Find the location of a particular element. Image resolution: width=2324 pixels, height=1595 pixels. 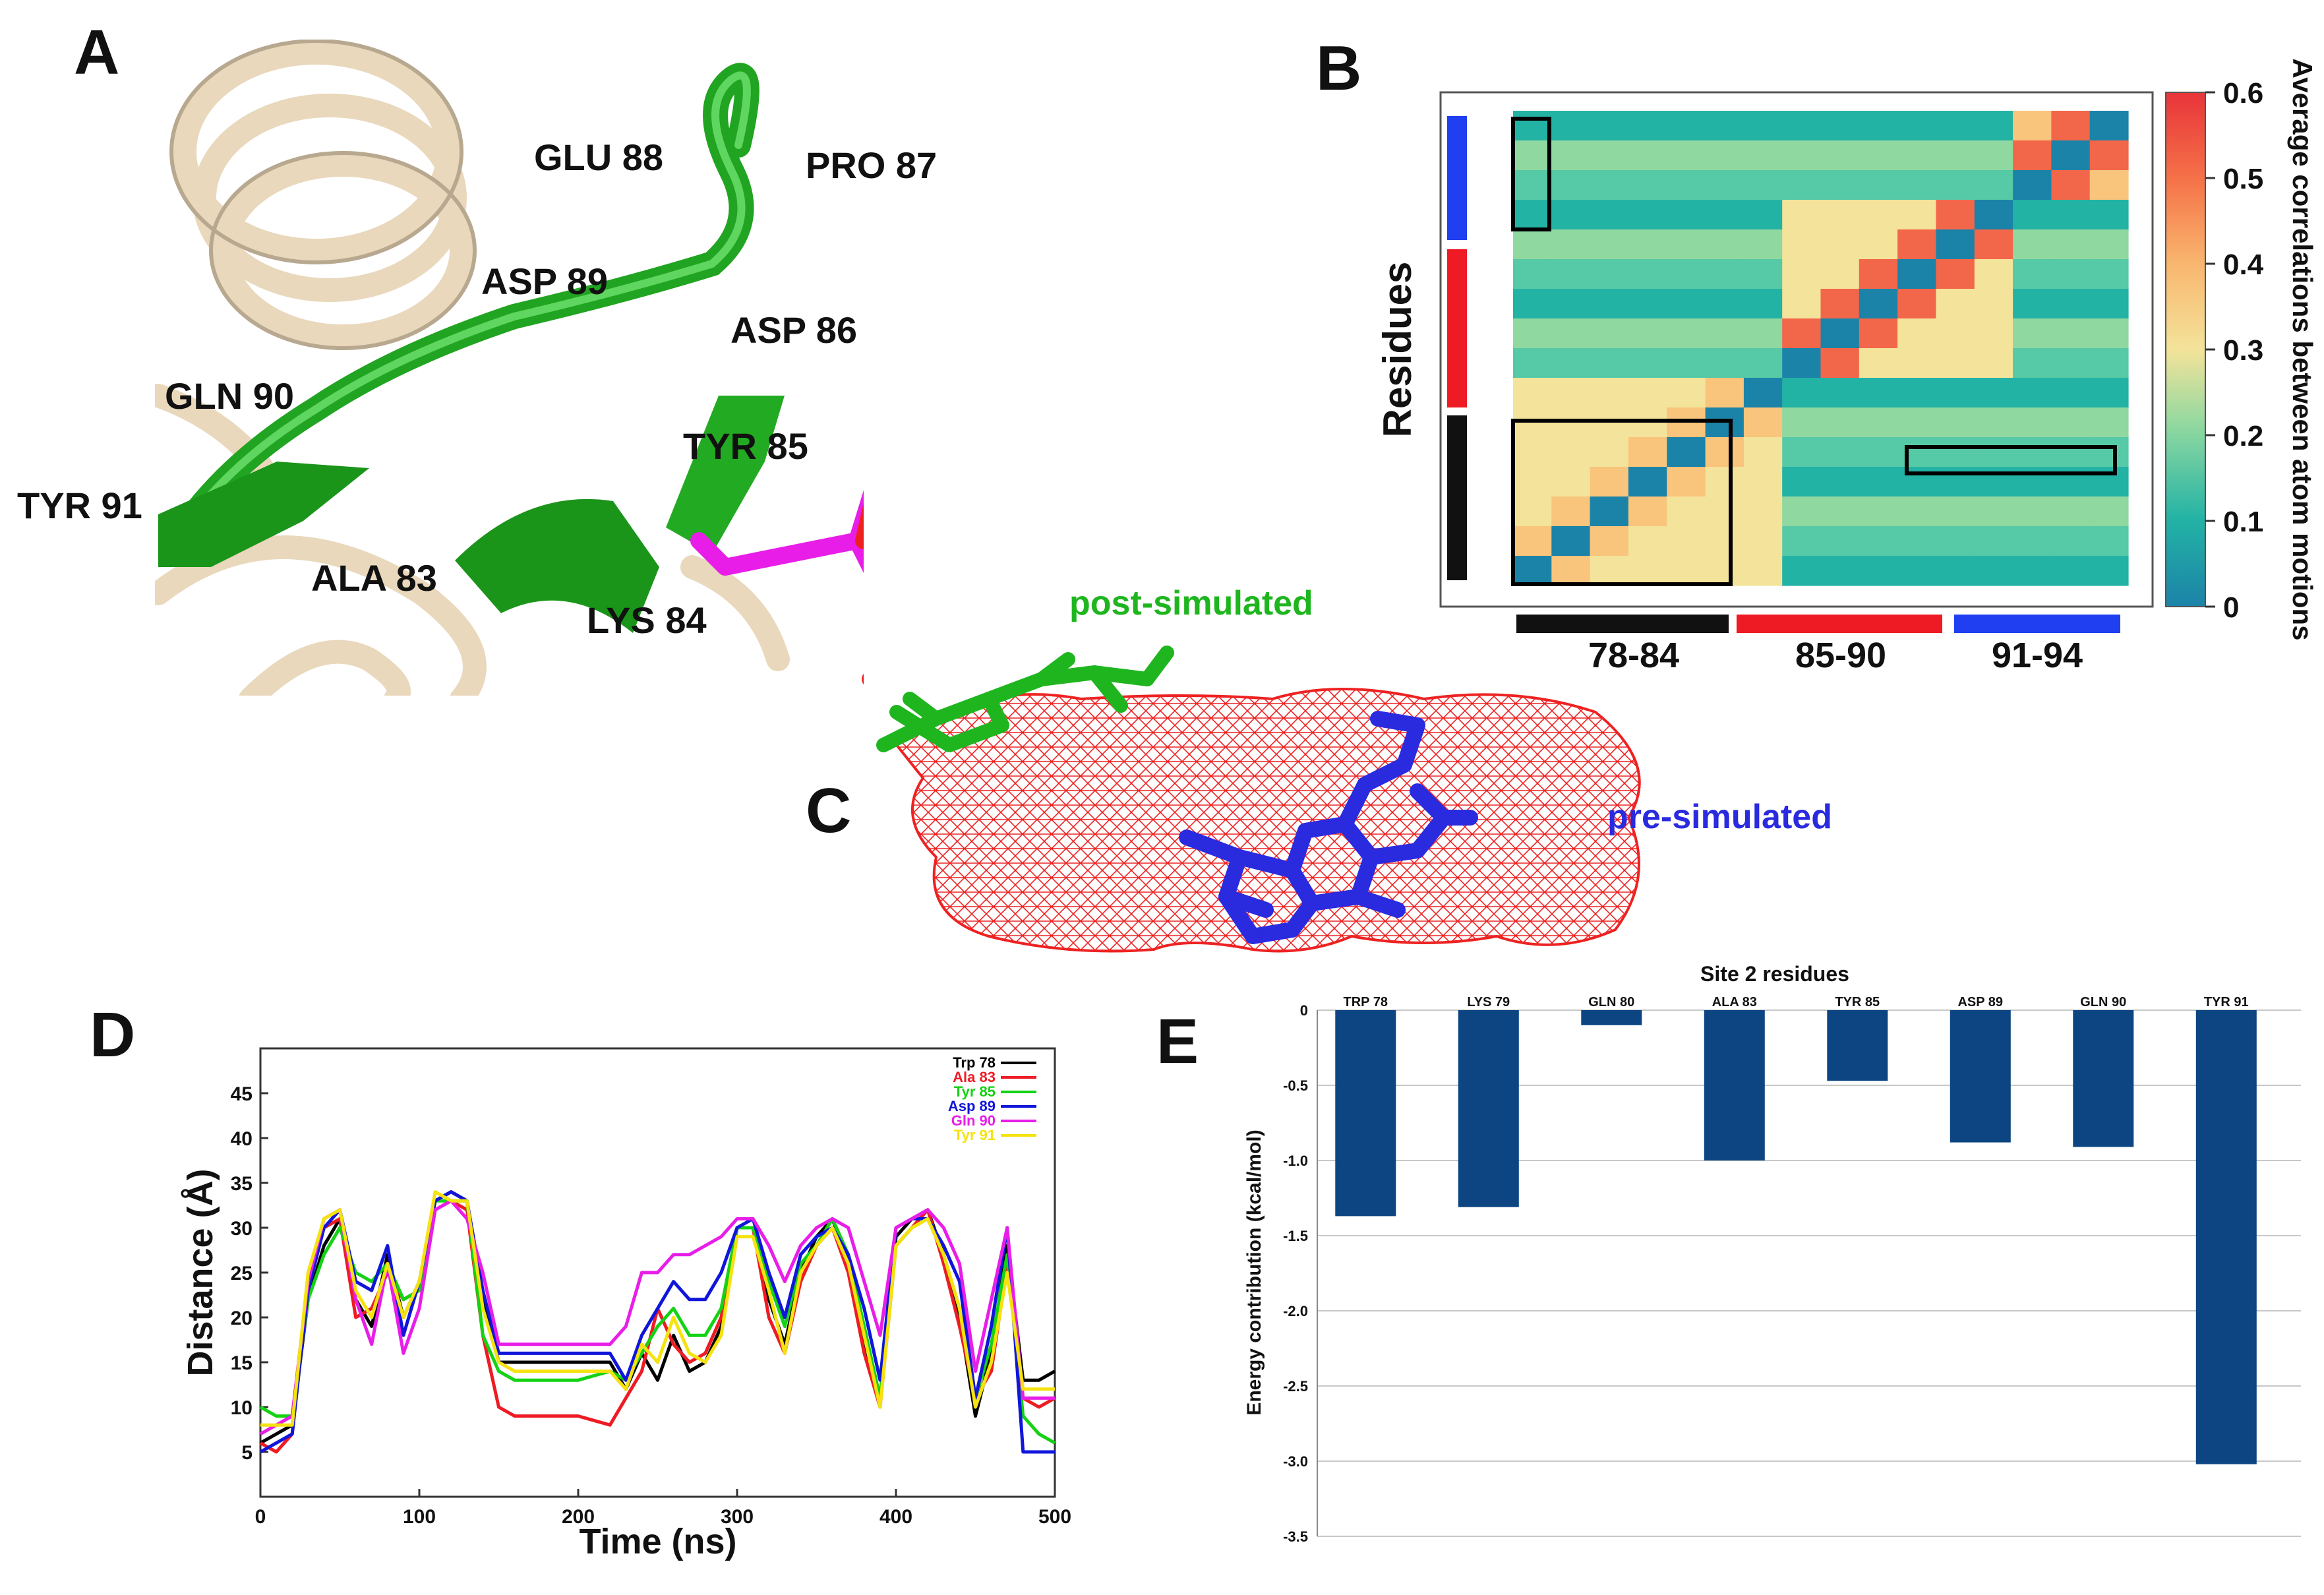

e-ytick-label: -1.0 is located at coordinates (1295, 1161).